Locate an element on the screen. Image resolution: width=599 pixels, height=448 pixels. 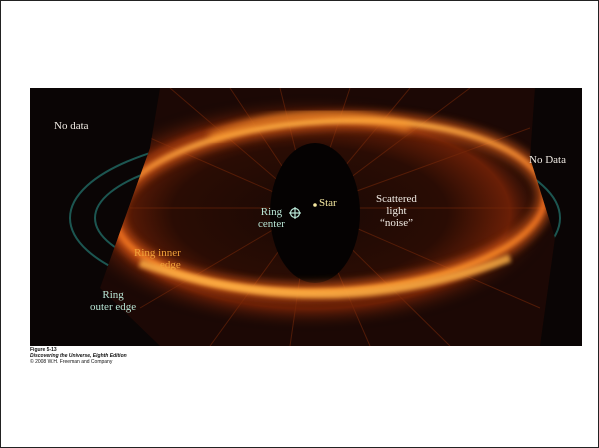
figure-number: Figure 5-13 is located at coordinates (43, 350).